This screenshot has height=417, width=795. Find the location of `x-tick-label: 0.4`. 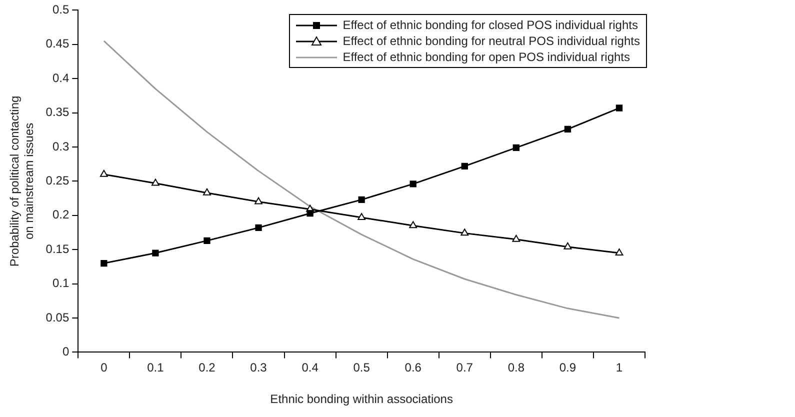

x-tick-label: 0.4 is located at coordinates (310, 367).